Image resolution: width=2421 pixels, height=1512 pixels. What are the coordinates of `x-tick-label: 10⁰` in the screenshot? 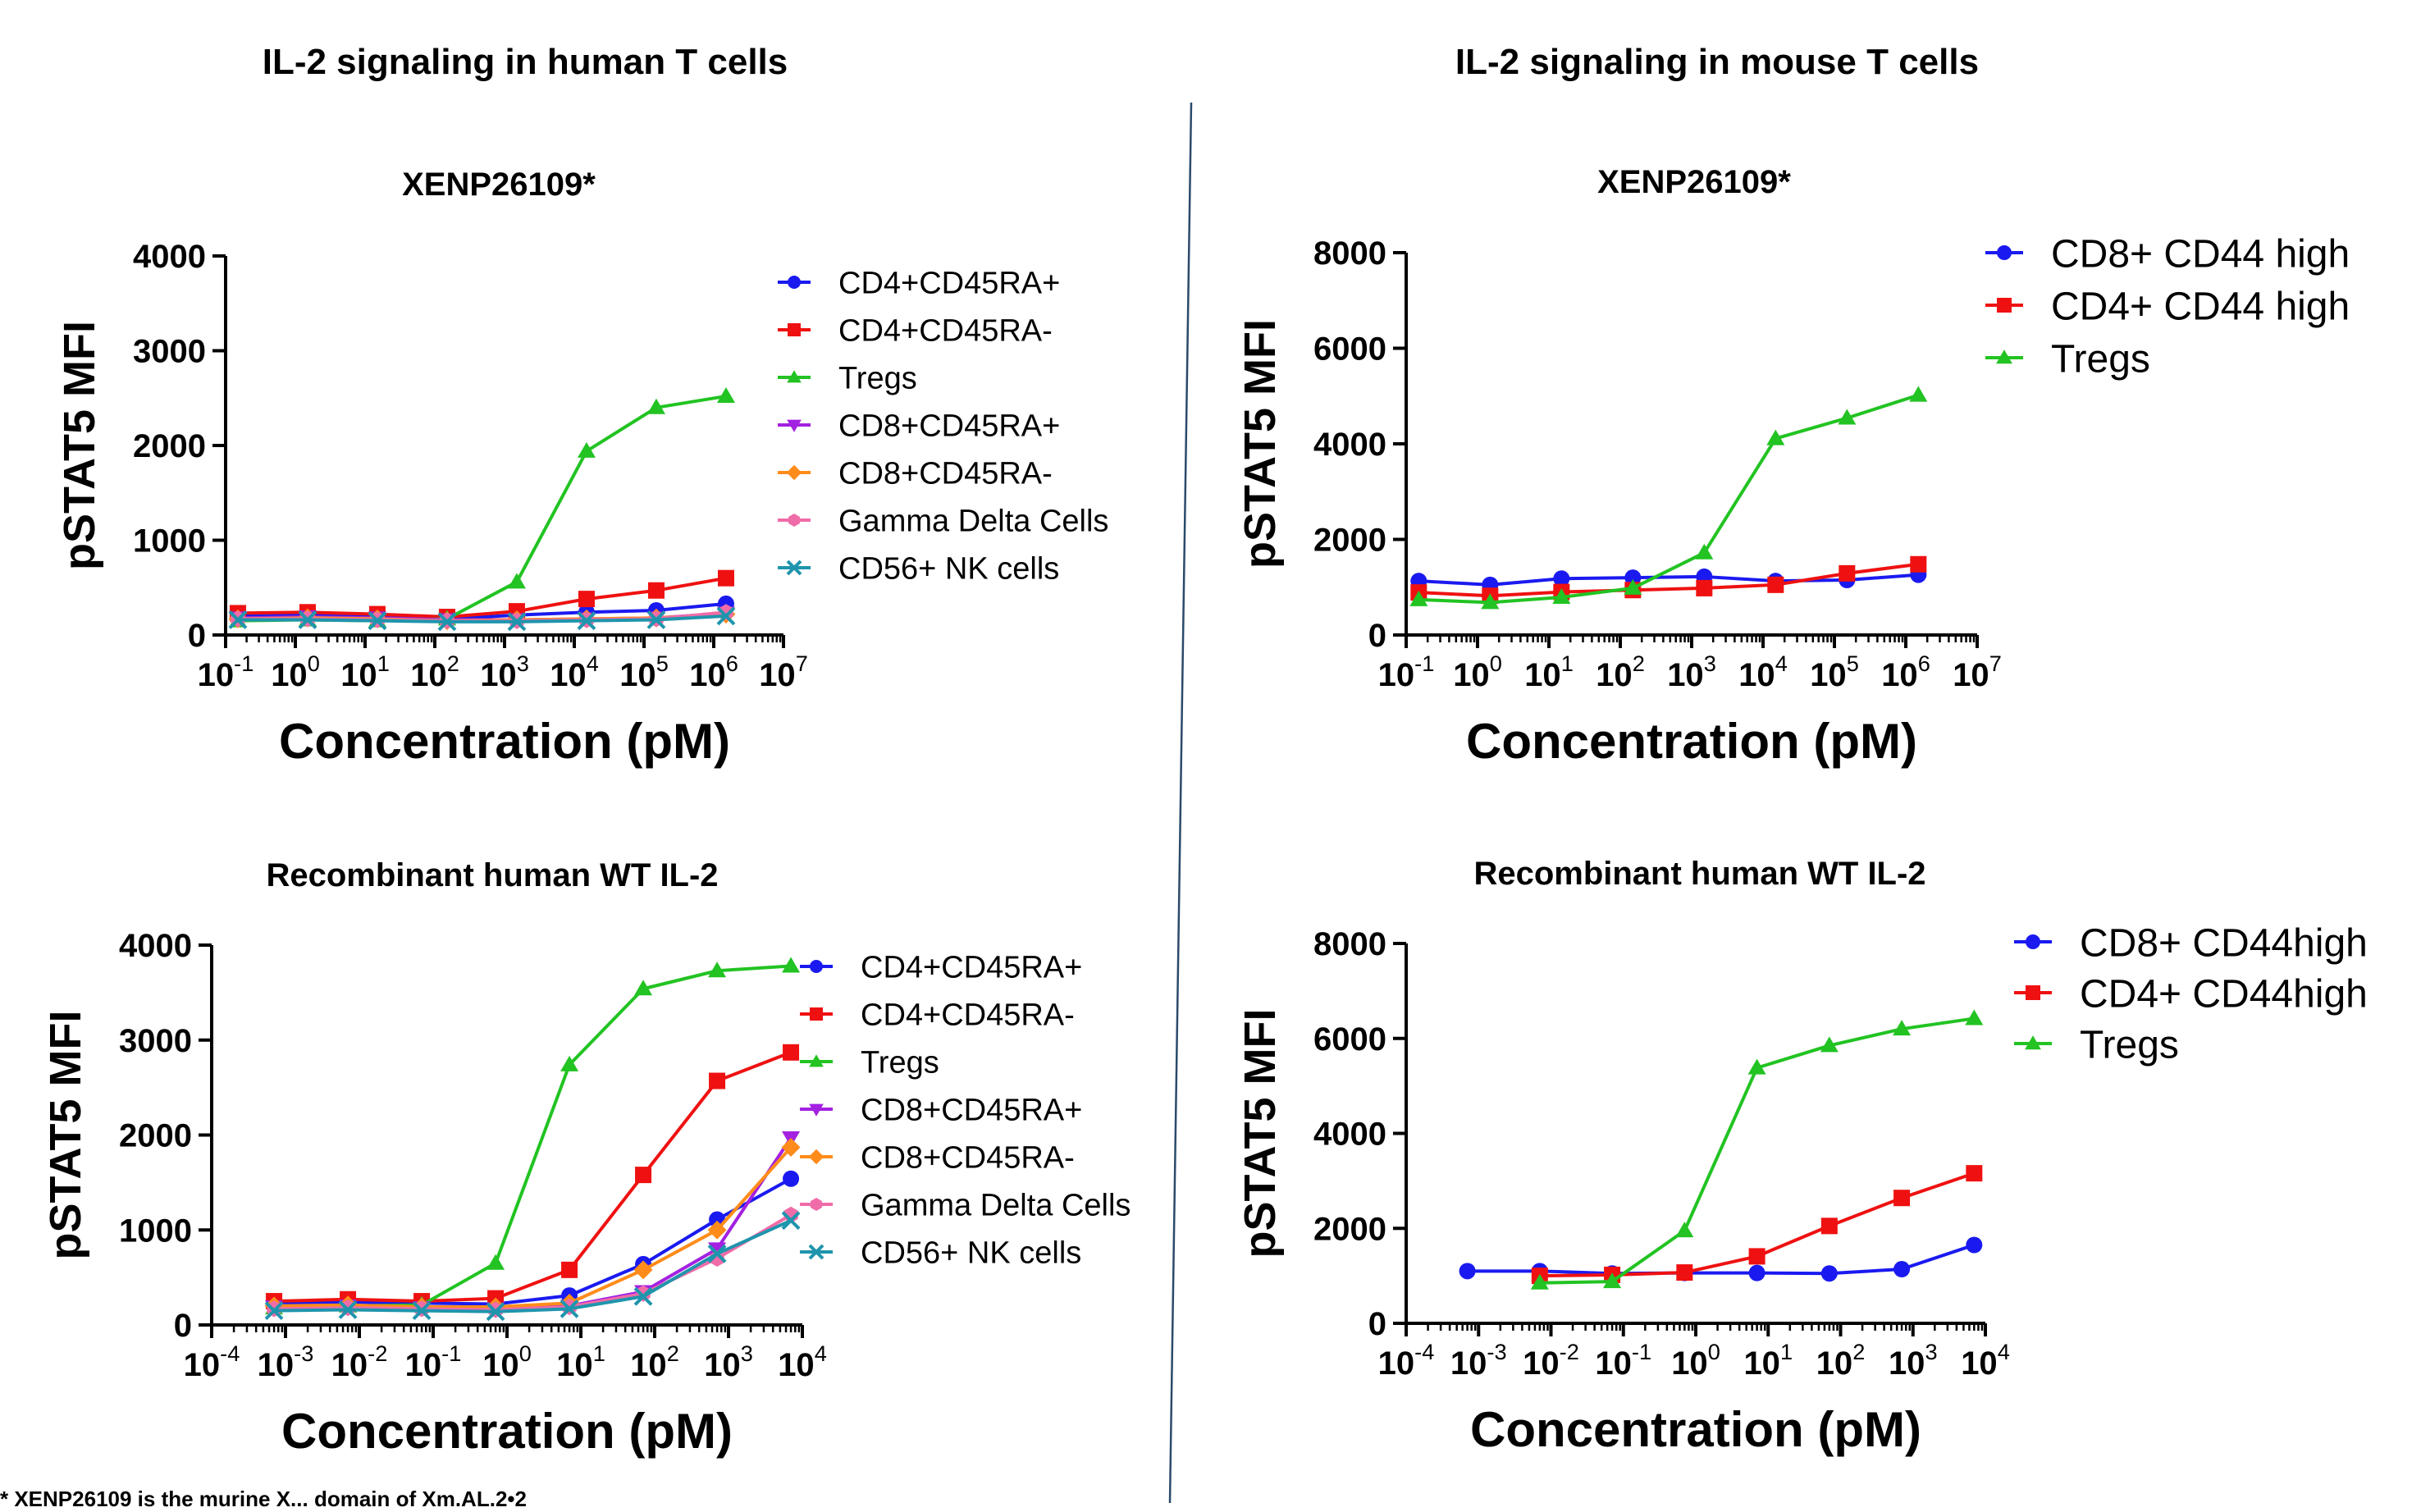 It's located at (1477, 672).